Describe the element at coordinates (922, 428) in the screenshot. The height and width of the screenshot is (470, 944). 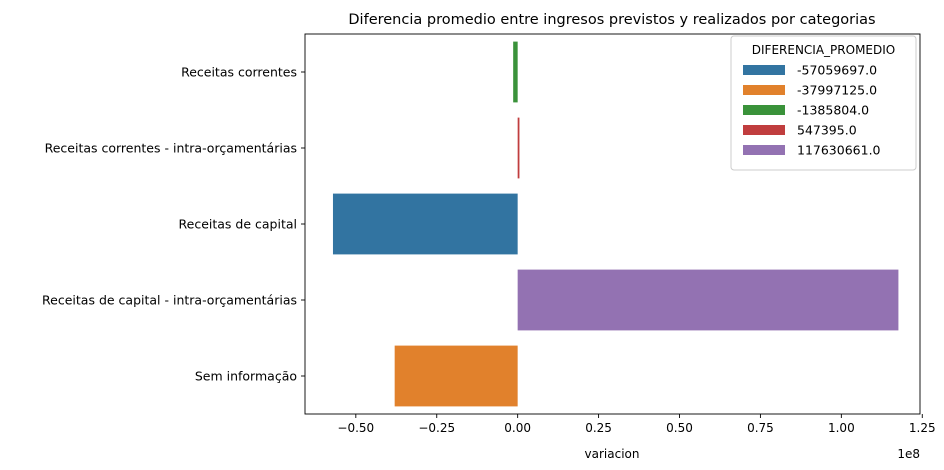
I see `x-tick-label: 1.25` at that location.